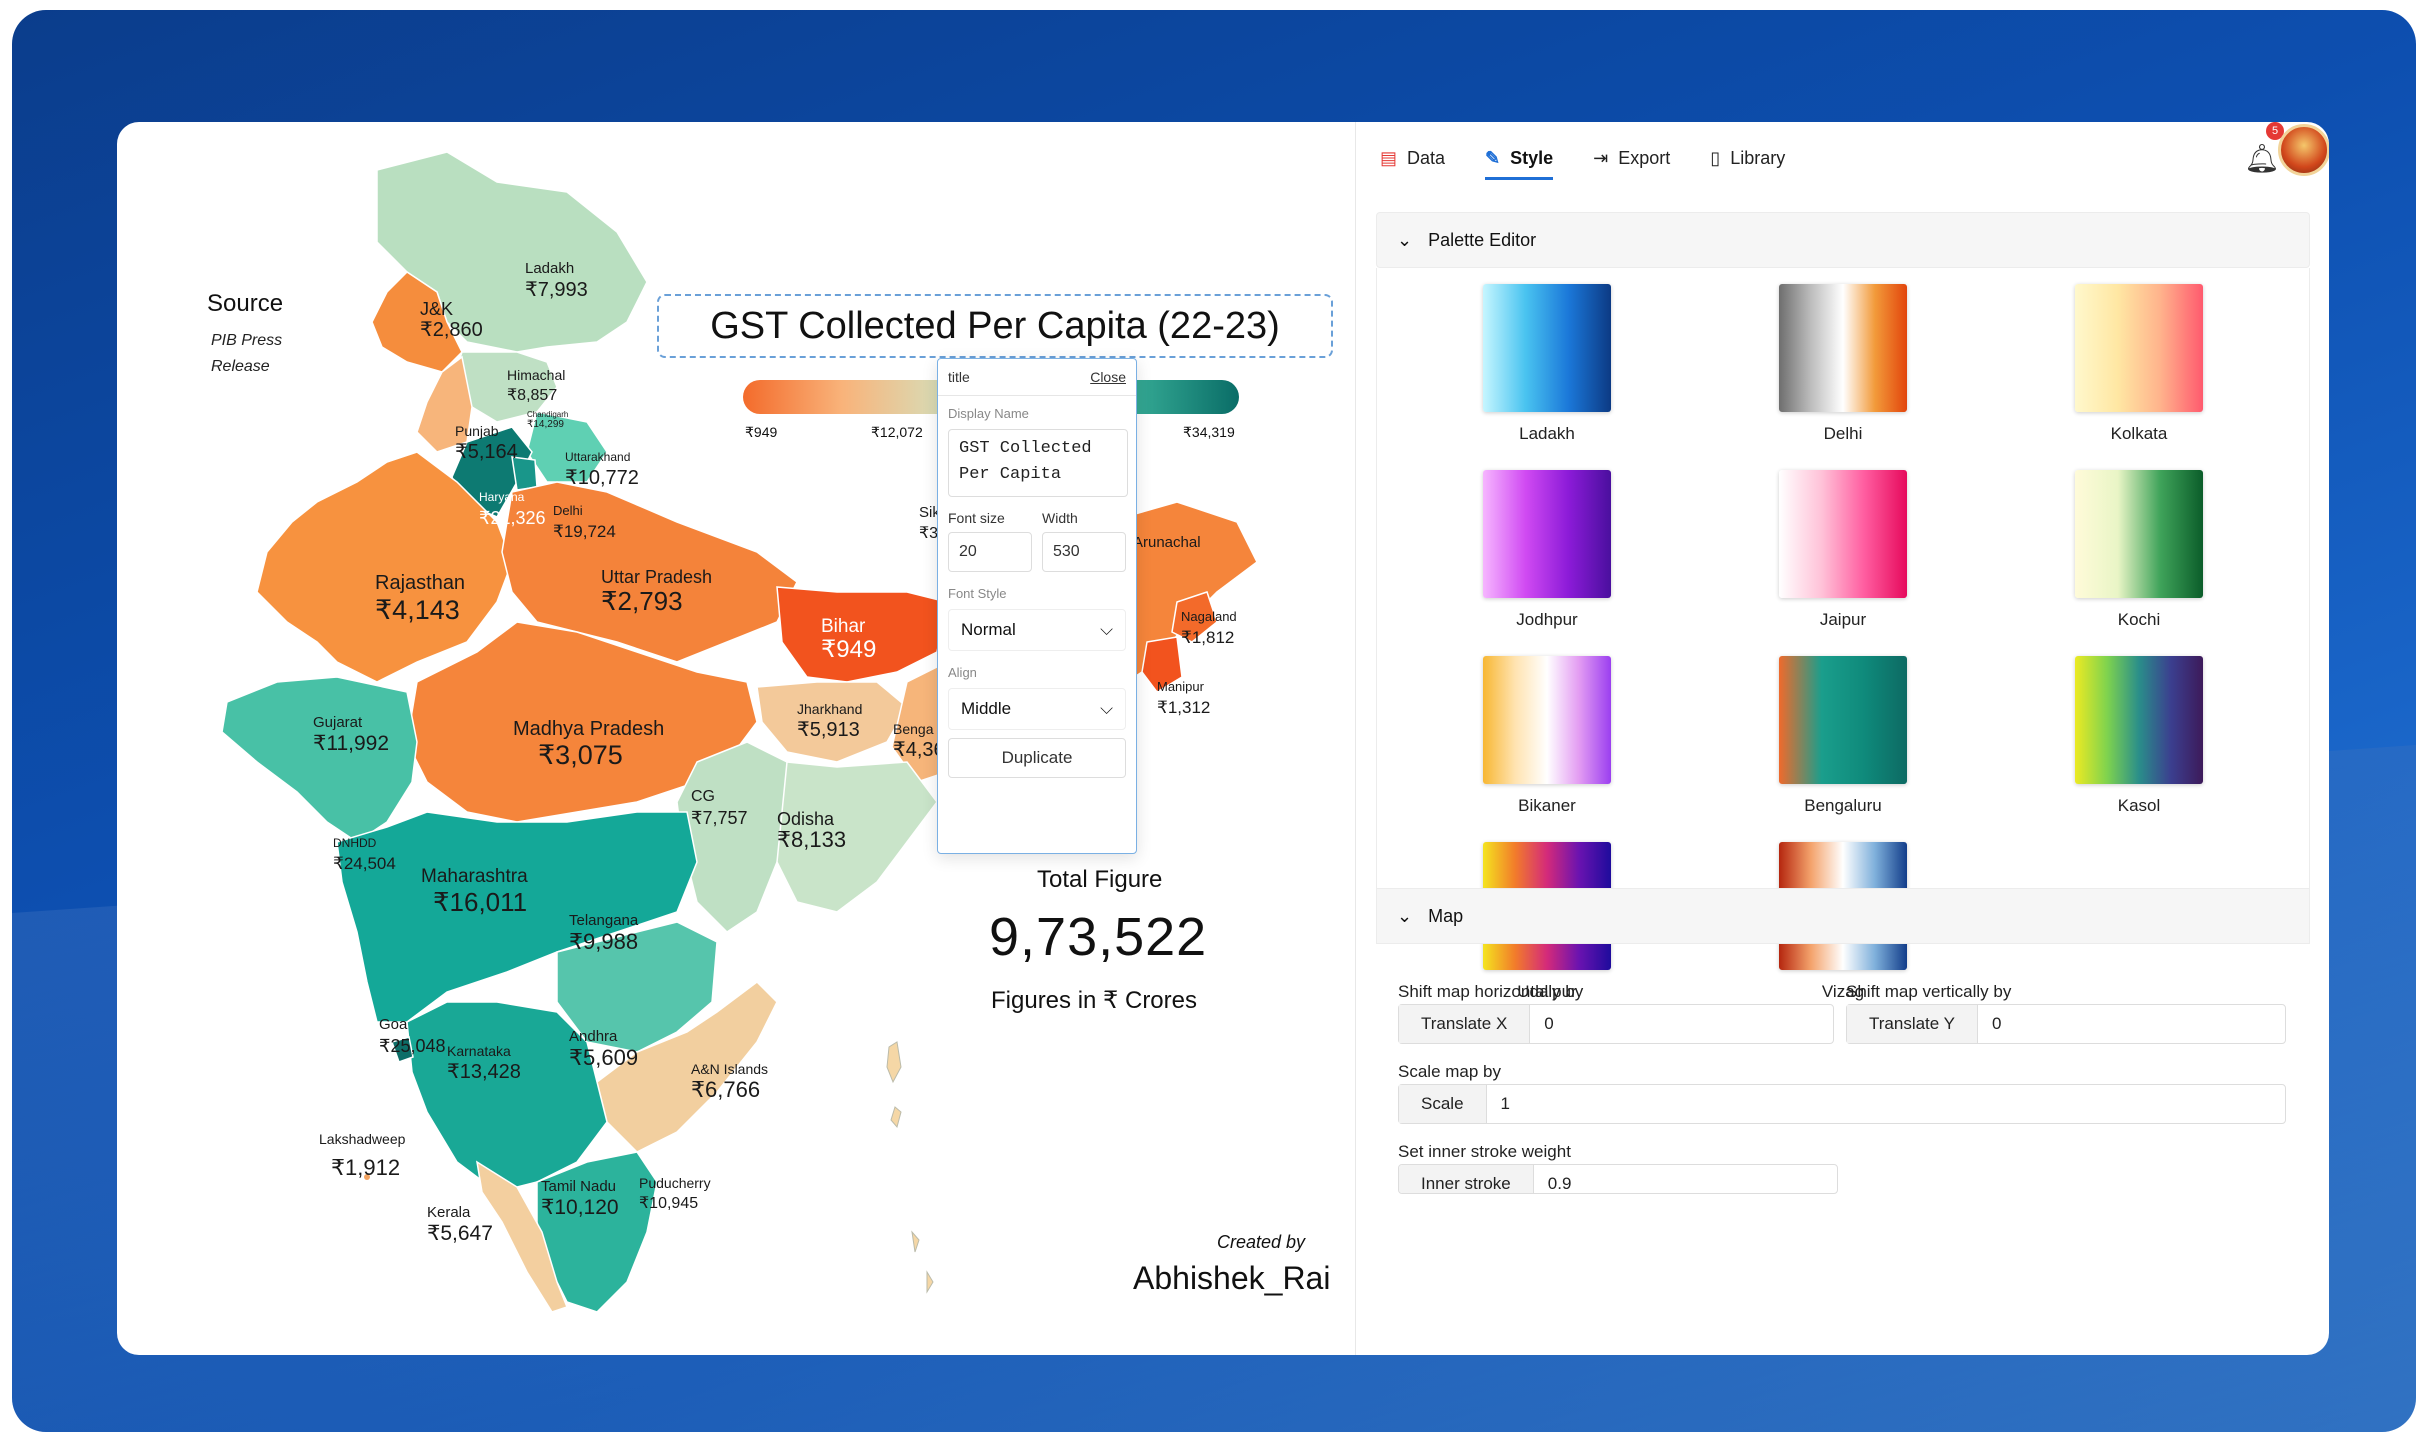 The width and height of the screenshot is (2427, 1440). Describe the element at coordinates (1443, 1104) in the screenshot. I see `scale-prefix: Scale` at that location.